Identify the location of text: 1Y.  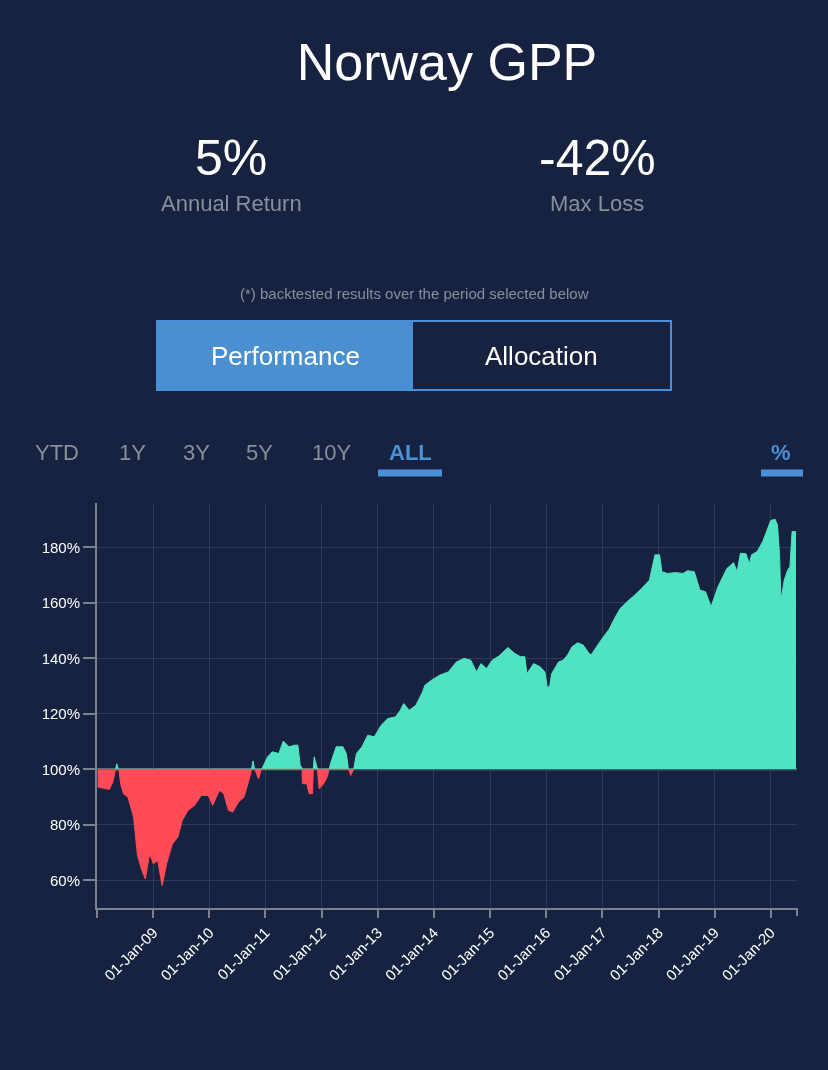
(133, 452).